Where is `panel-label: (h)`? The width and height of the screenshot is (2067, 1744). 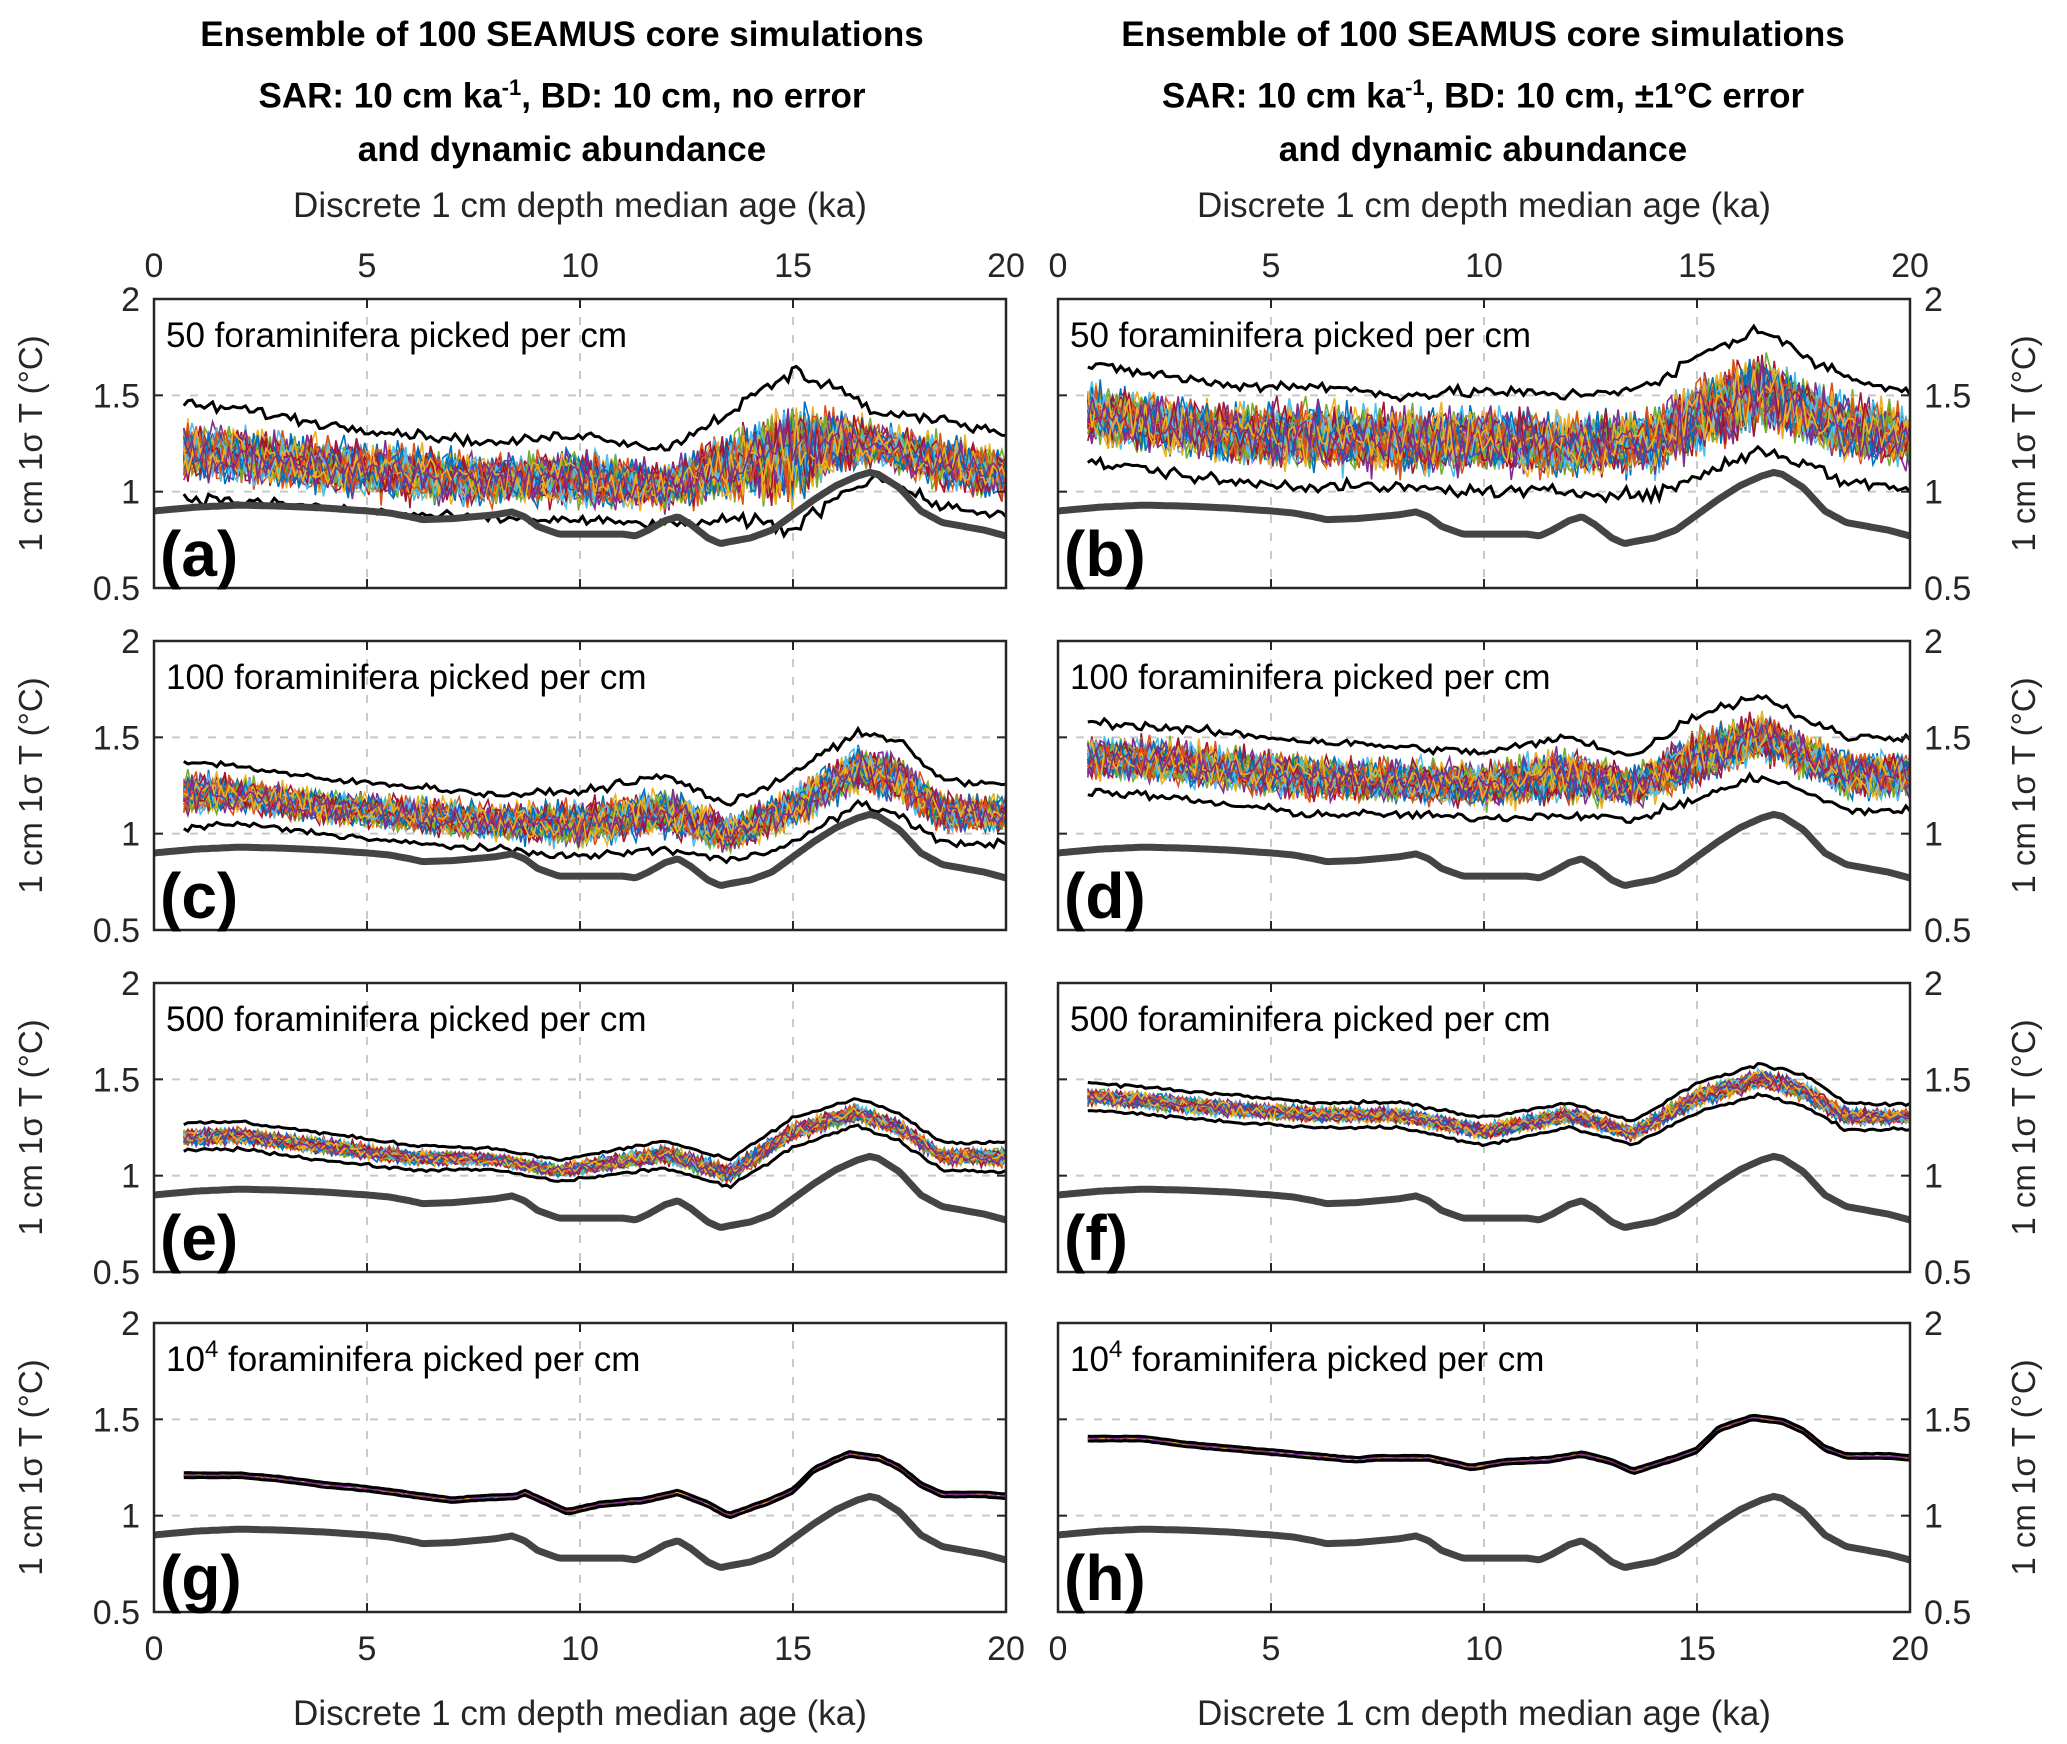
panel-label: (h) is located at coordinates (1105, 1578).